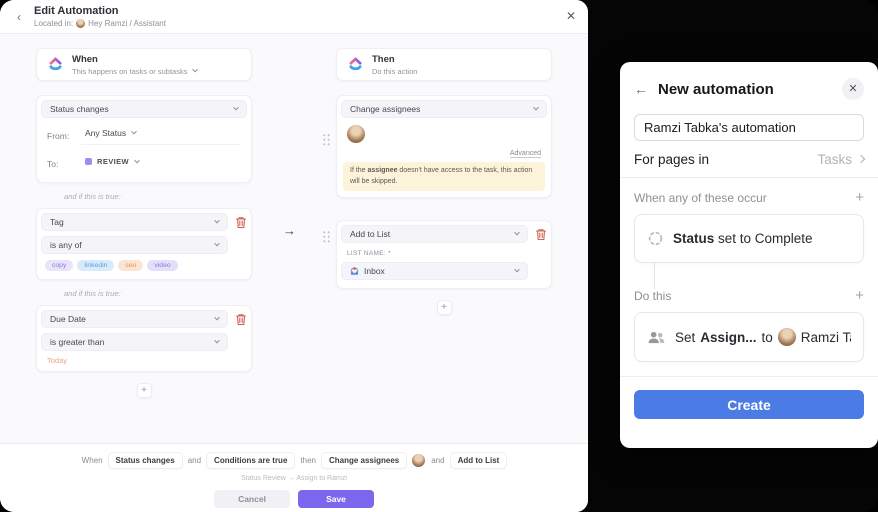  Describe the element at coordinates (444, 307) in the screenshot. I see `add-action-button: +` at that location.